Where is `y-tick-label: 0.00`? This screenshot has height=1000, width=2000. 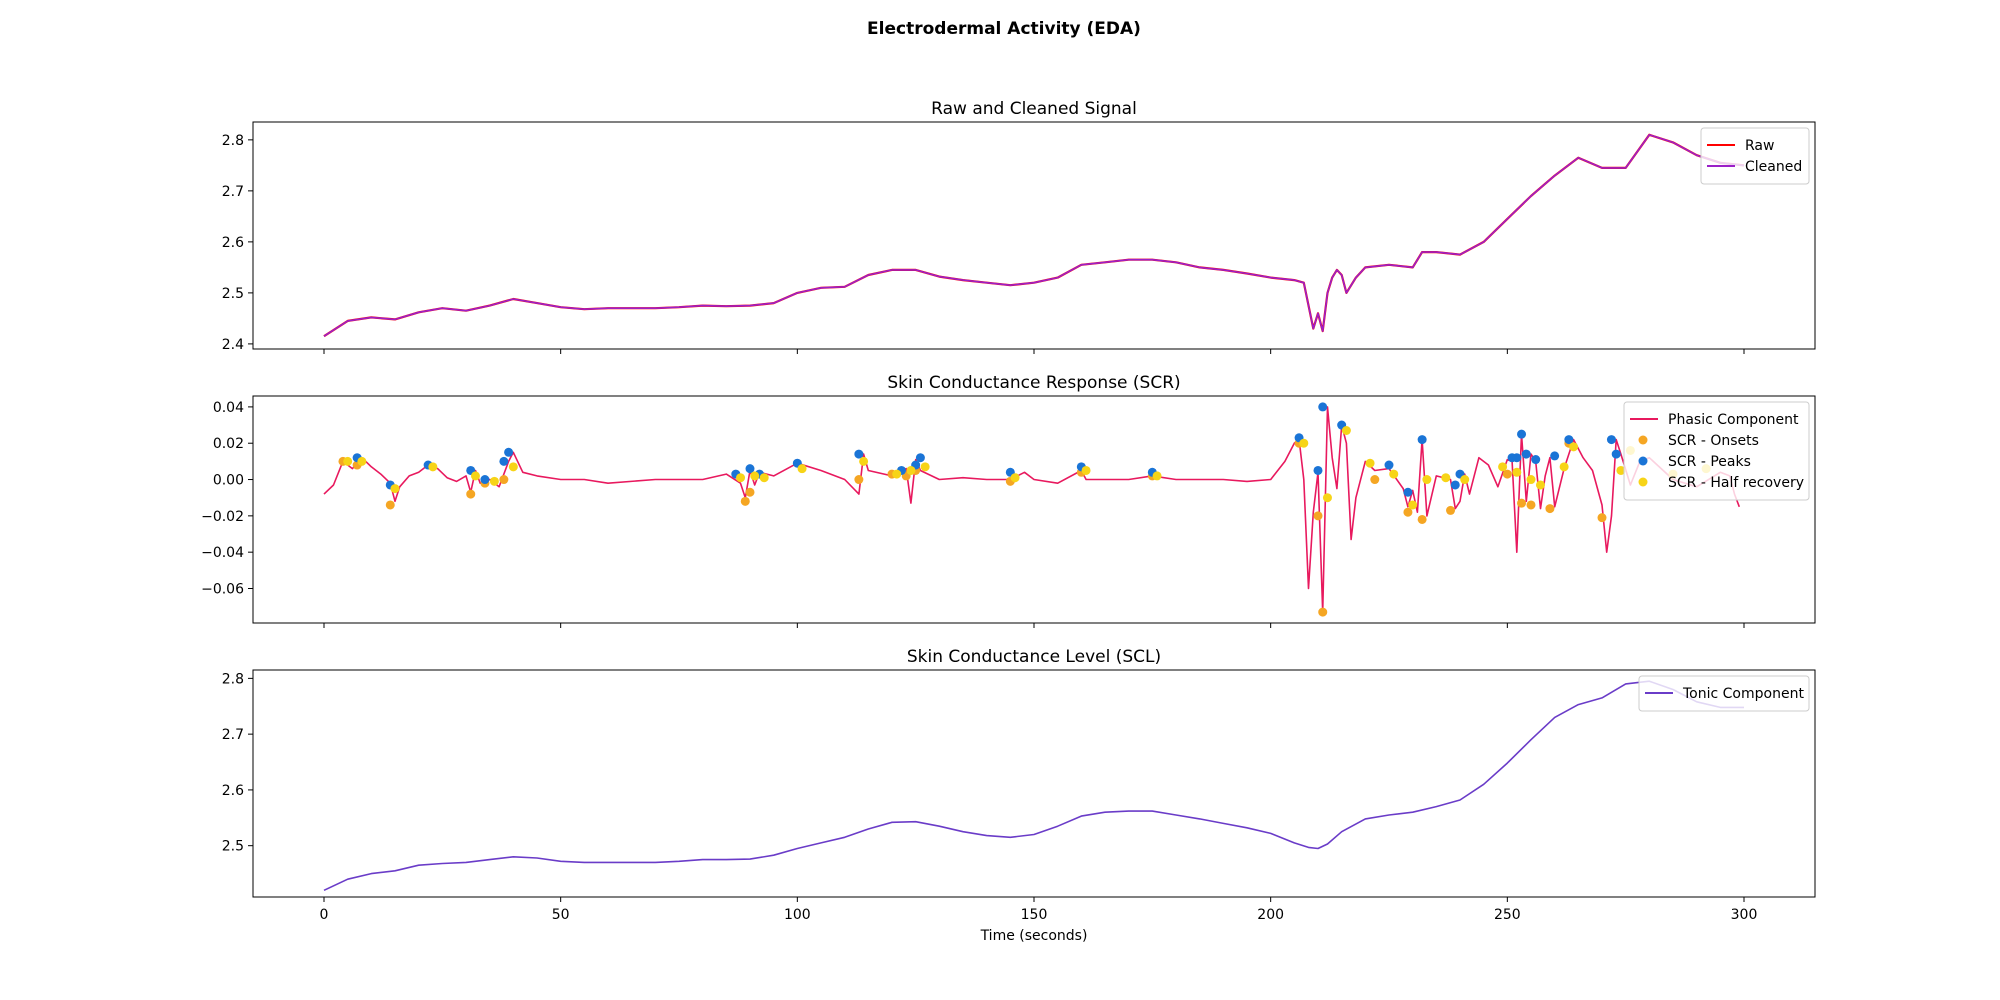
y-tick-label: 0.00 is located at coordinates (228, 481).